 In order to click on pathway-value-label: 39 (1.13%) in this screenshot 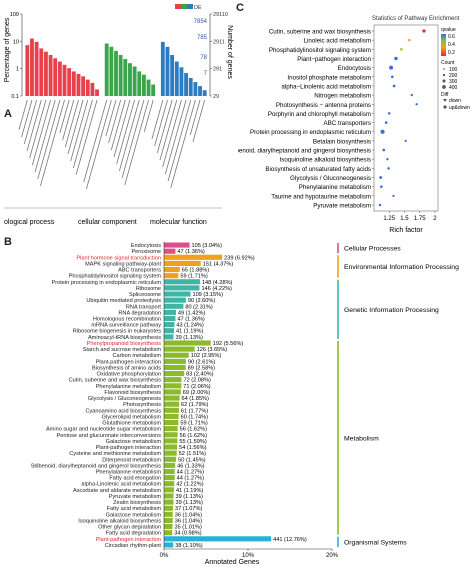, I will do `click(188, 503)`.